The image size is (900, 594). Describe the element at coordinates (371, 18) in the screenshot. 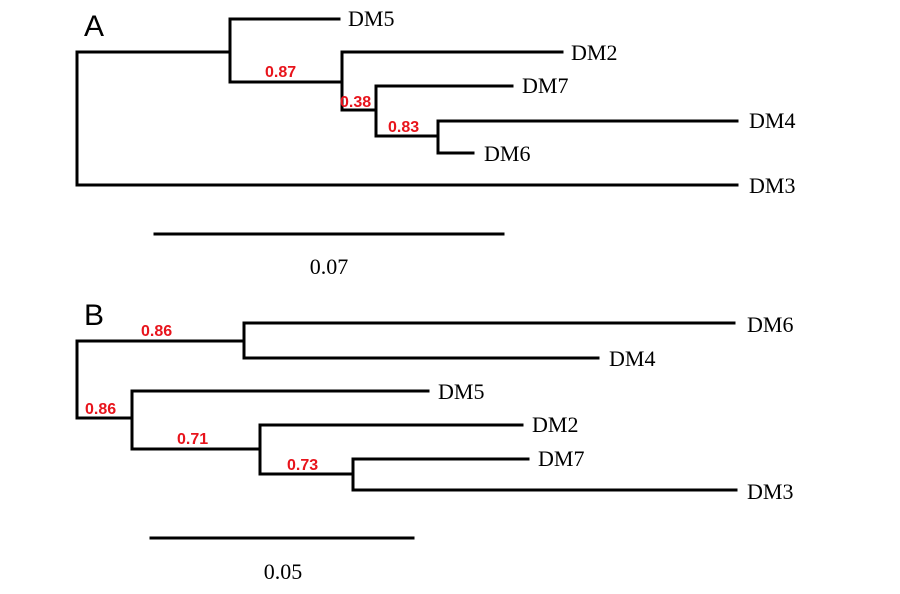

I see `leaf-label-dm5-a: DM5` at that location.